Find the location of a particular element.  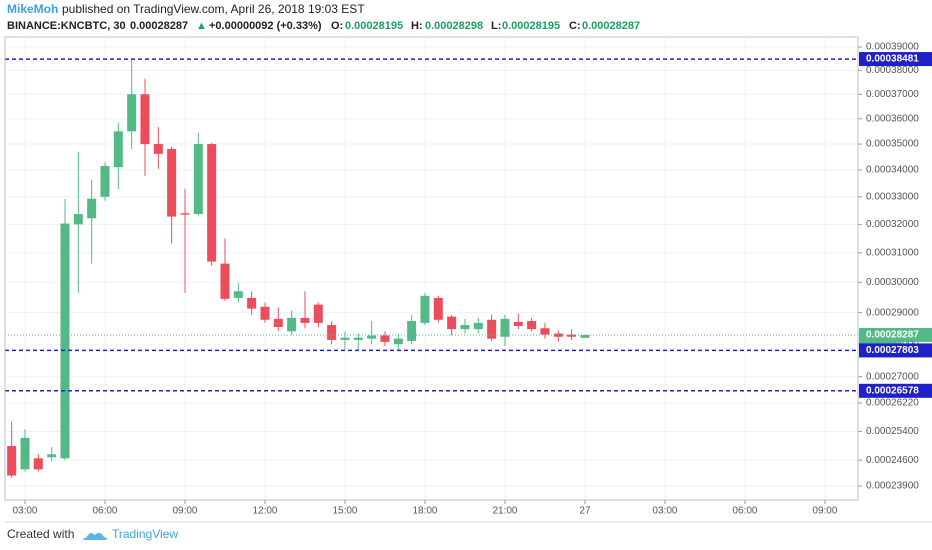

x-tick-label: 18:00 is located at coordinates (424, 511).